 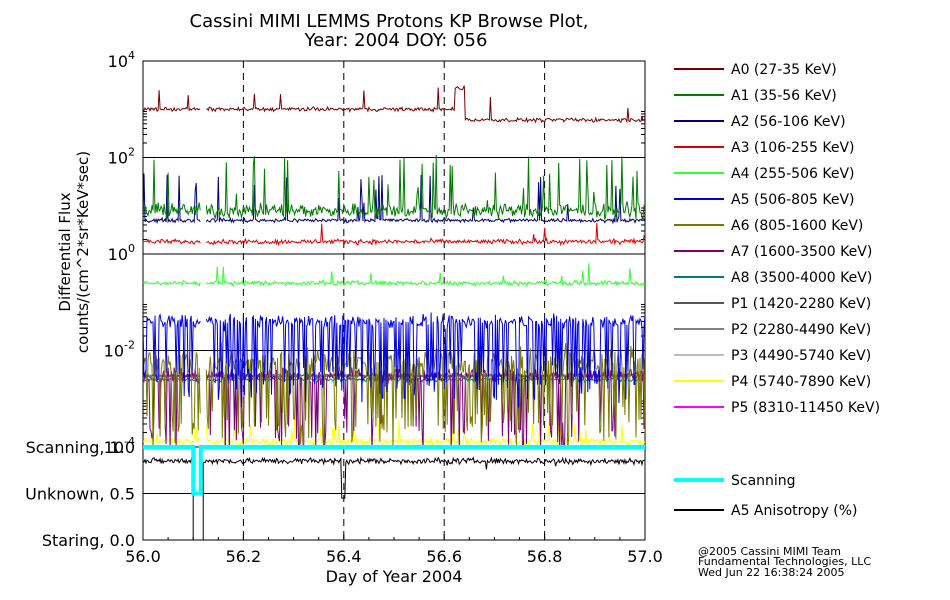 I want to click on y-axis-label-line2: counts/(cm^2*sr*KeV*sec), so click(x=83, y=252).